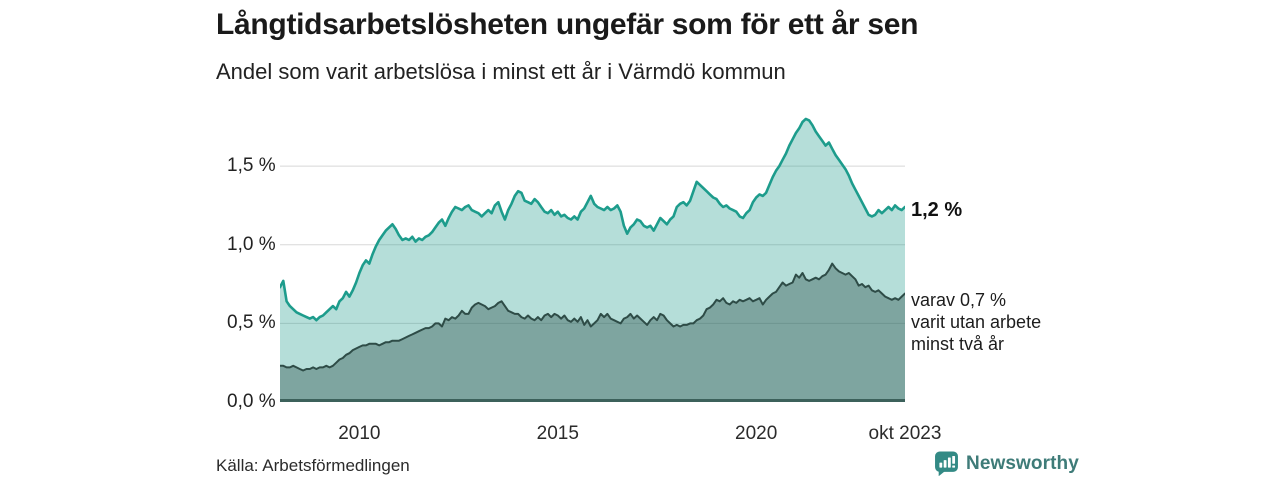 The image size is (1280, 480). What do you see at coordinates (251, 166) in the screenshot?
I see `y-tick-label: 1,5 %` at bounding box center [251, 166].